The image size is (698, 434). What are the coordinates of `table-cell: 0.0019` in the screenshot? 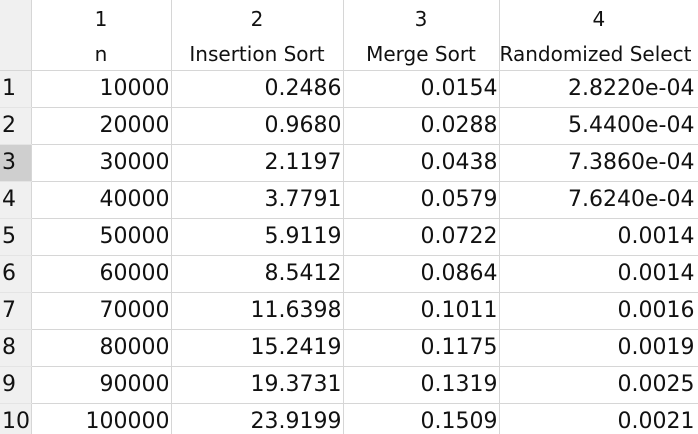 It's located at (598, 348).